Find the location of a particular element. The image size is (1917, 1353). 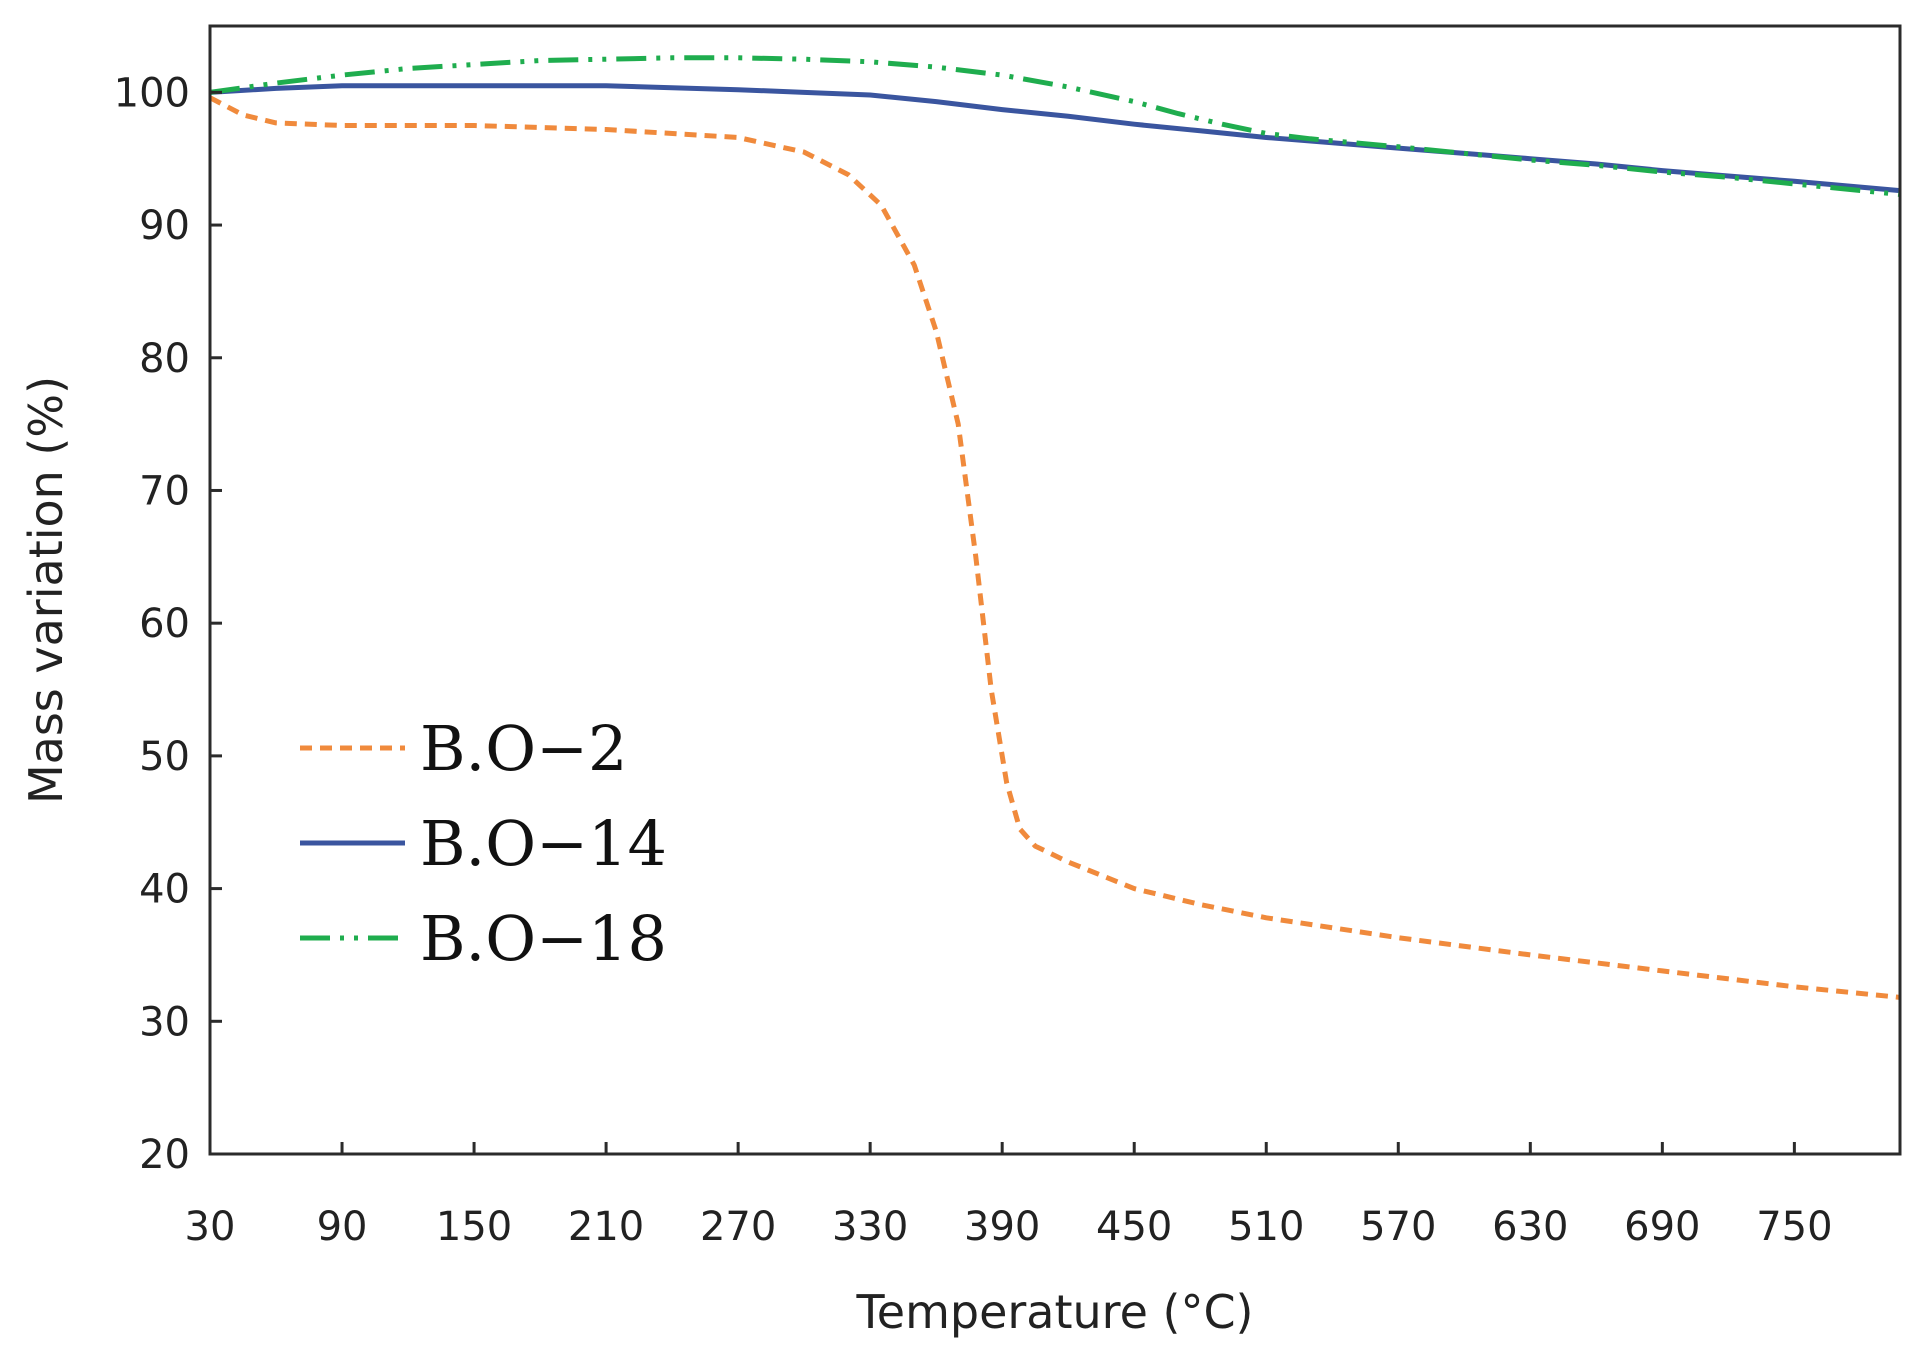

legend-label-1: B.O−2 is located at coordinates (524, 748).